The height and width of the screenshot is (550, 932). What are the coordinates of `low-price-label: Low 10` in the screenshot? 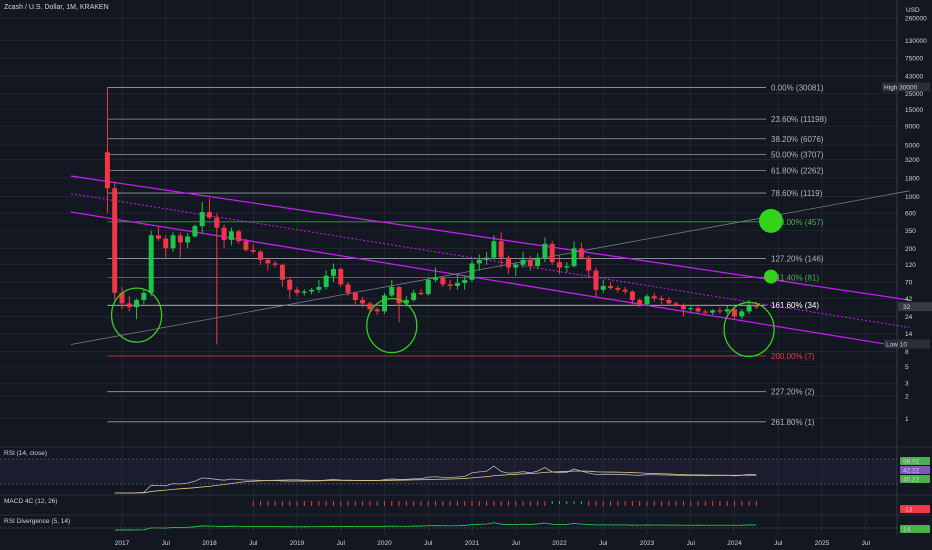 It's located at (896, 345).